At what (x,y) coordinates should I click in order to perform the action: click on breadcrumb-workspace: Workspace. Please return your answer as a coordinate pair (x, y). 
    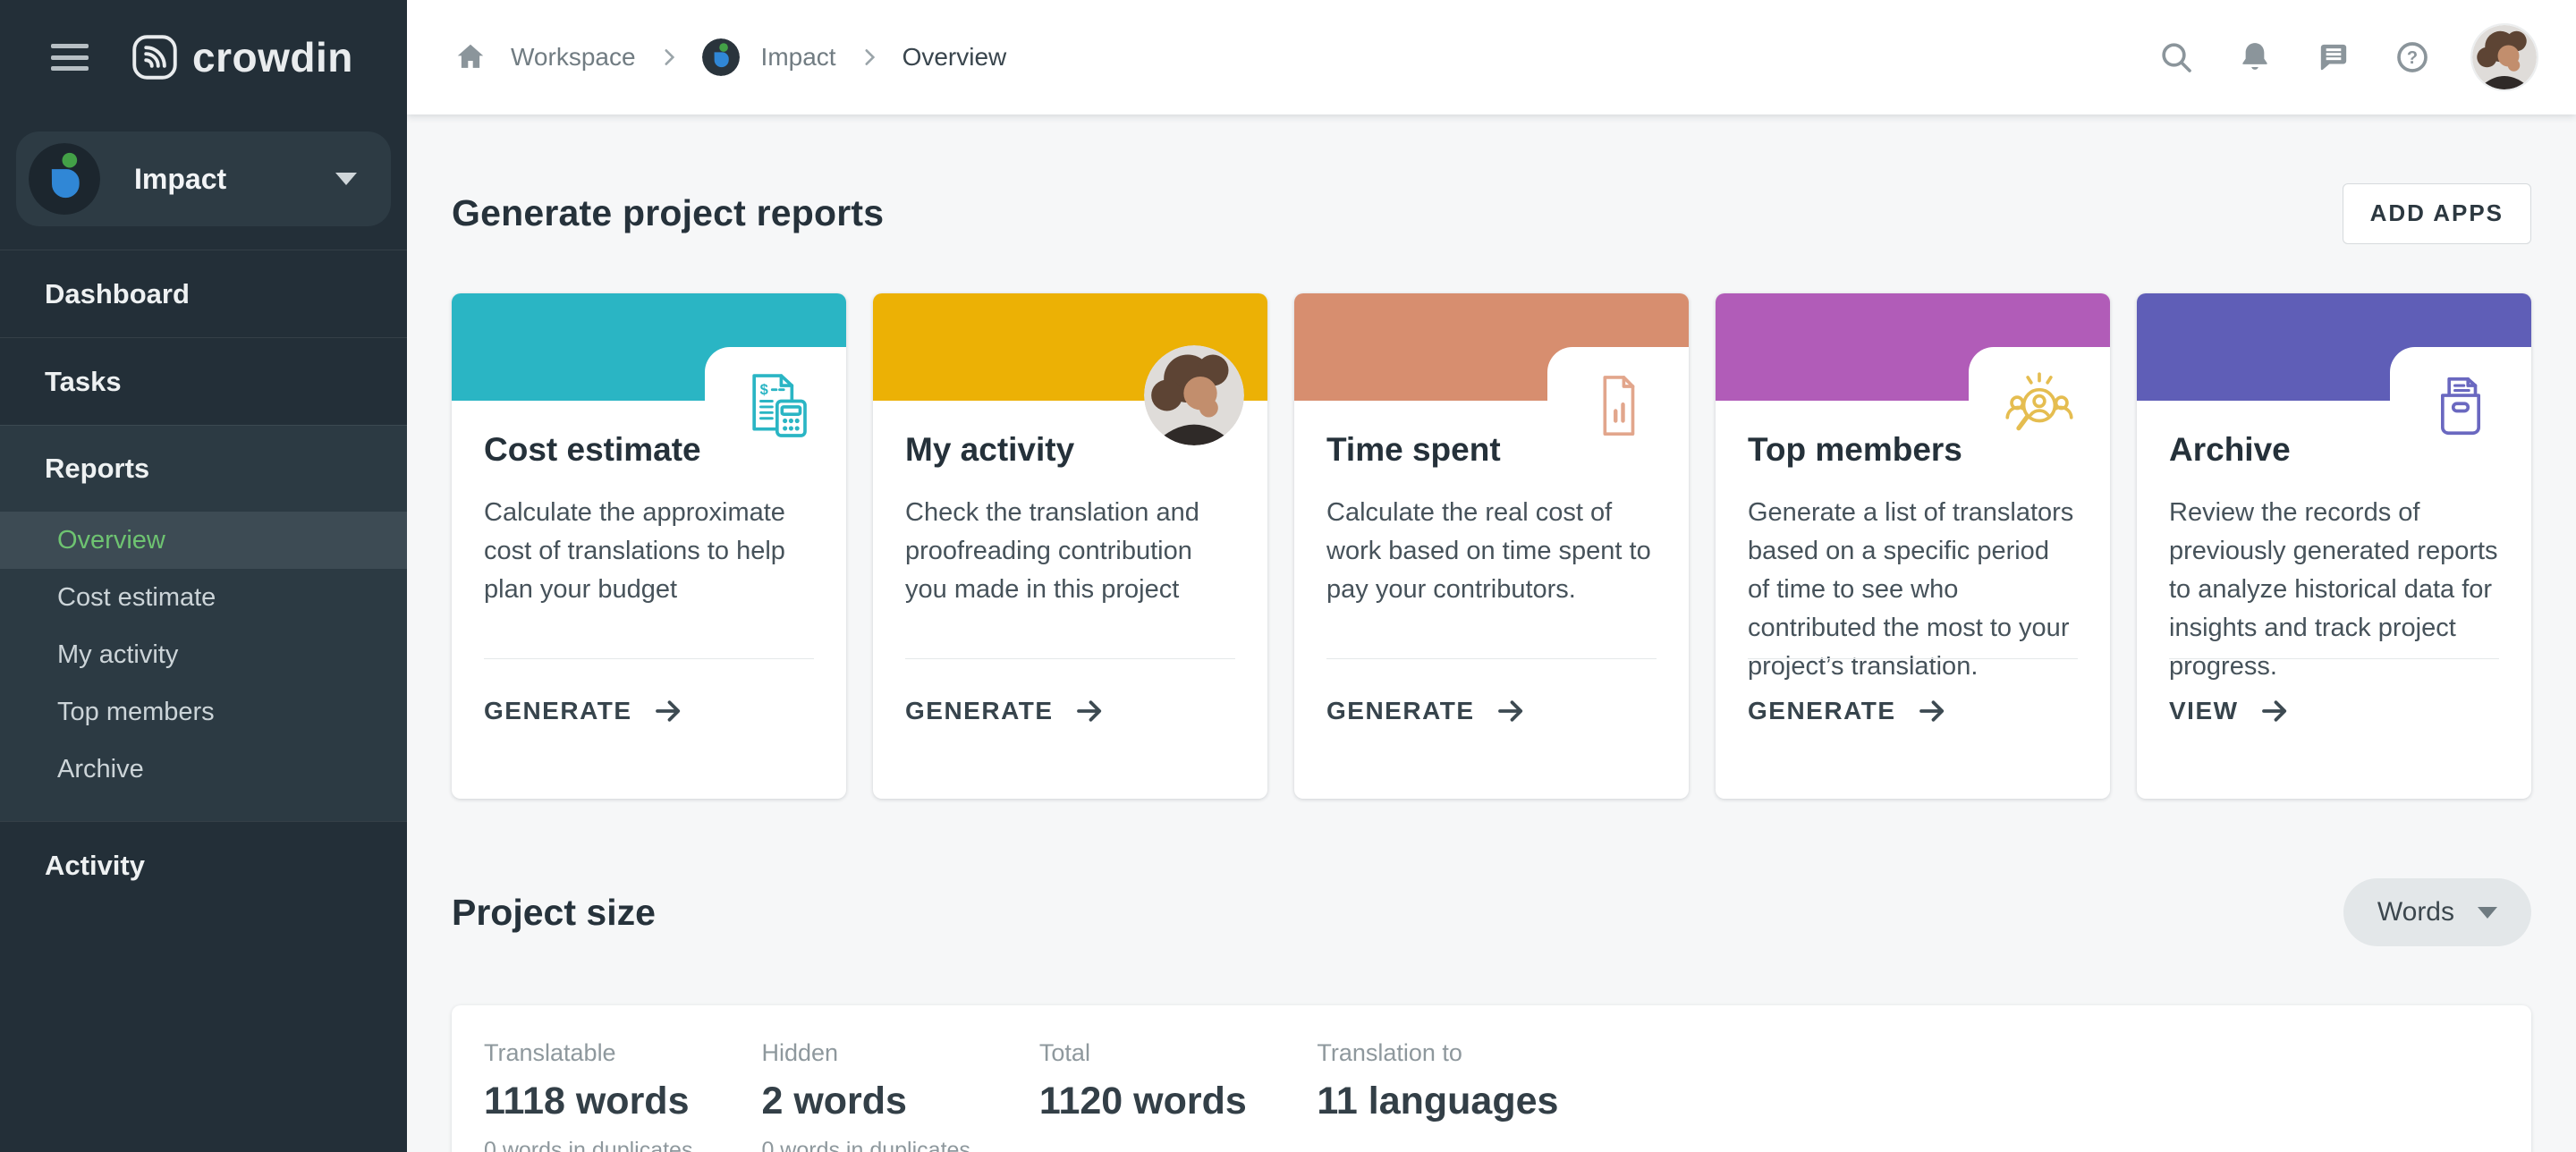
    Looking at the image, I should click on (573, 57).